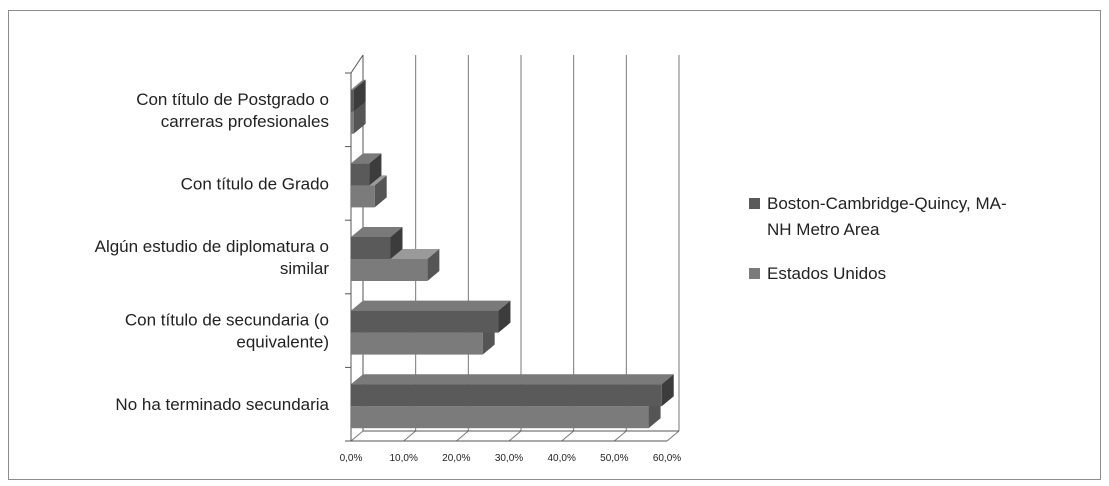  I want to click on x-tick-label: 20,0%, so click(456, 458).